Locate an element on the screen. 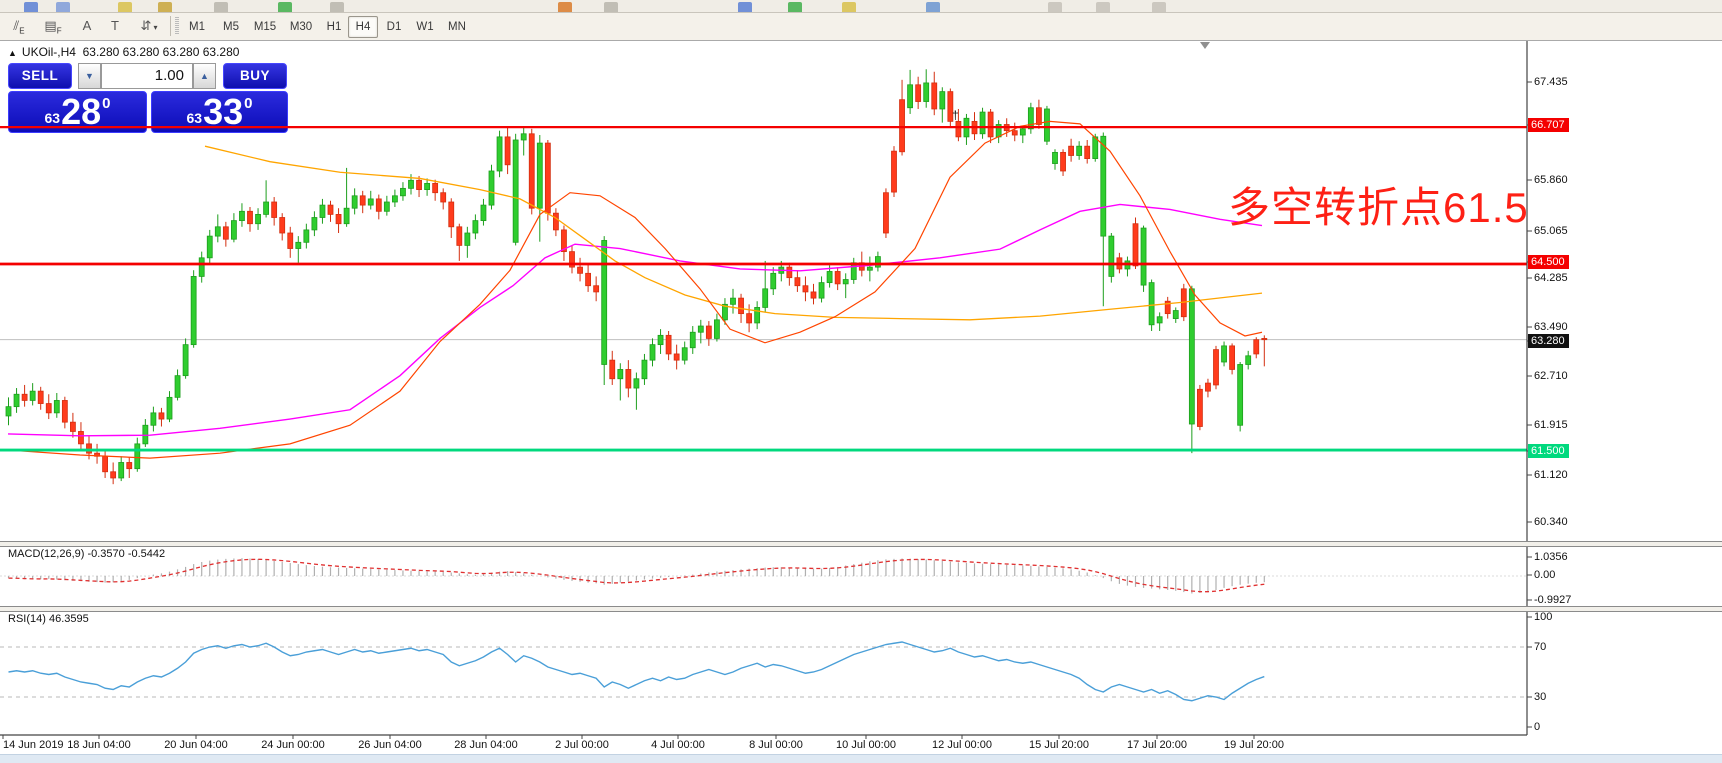 This screenshot has height=763, width=1722. sell-price-box: 63 28 0 is located at coordinates (77, 112).